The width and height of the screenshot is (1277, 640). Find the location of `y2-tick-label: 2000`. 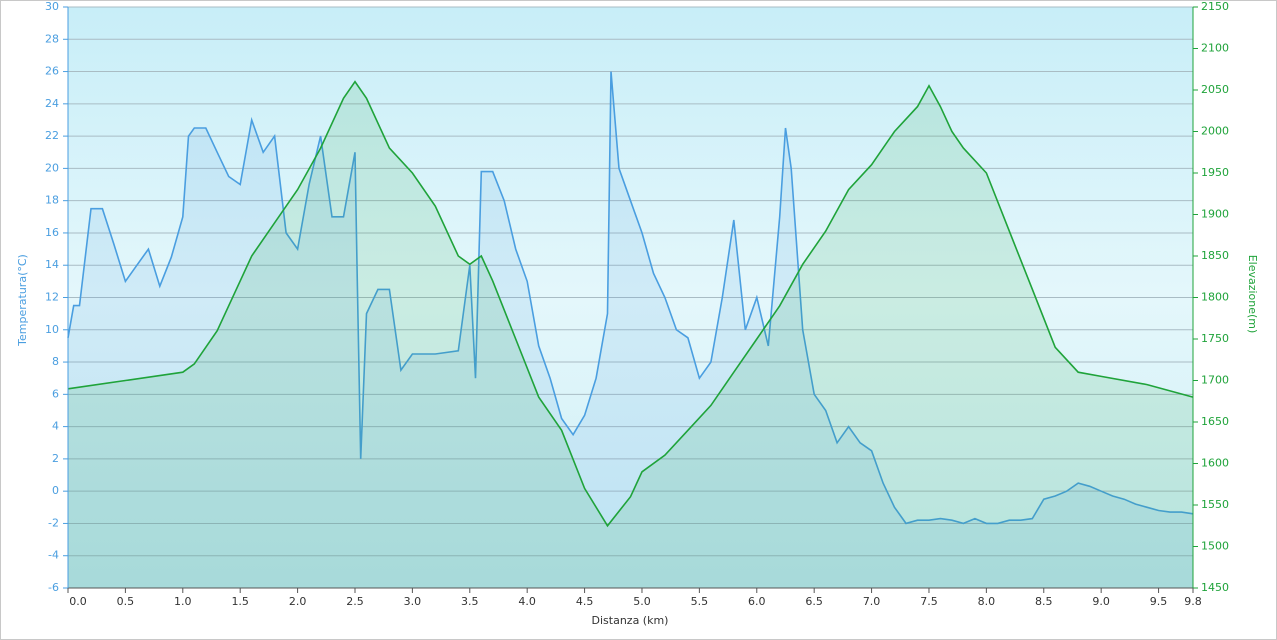

y2-tick-label: 2000 is located at coordinates (1215, 131).